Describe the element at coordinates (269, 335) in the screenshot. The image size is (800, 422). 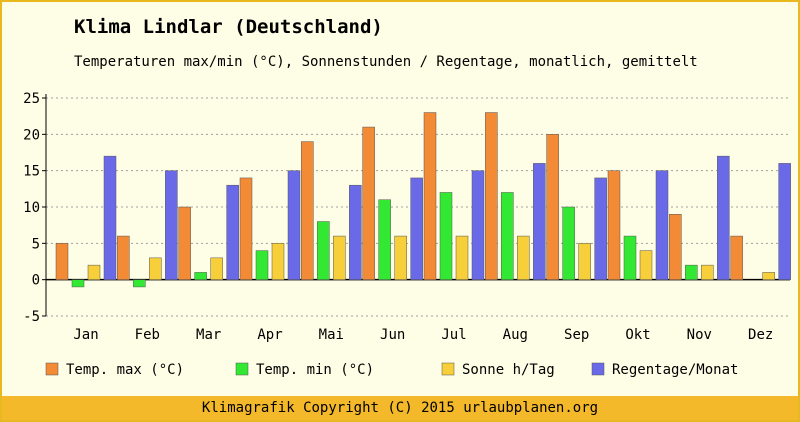
I see `x-tick-label: Apr` at that location.